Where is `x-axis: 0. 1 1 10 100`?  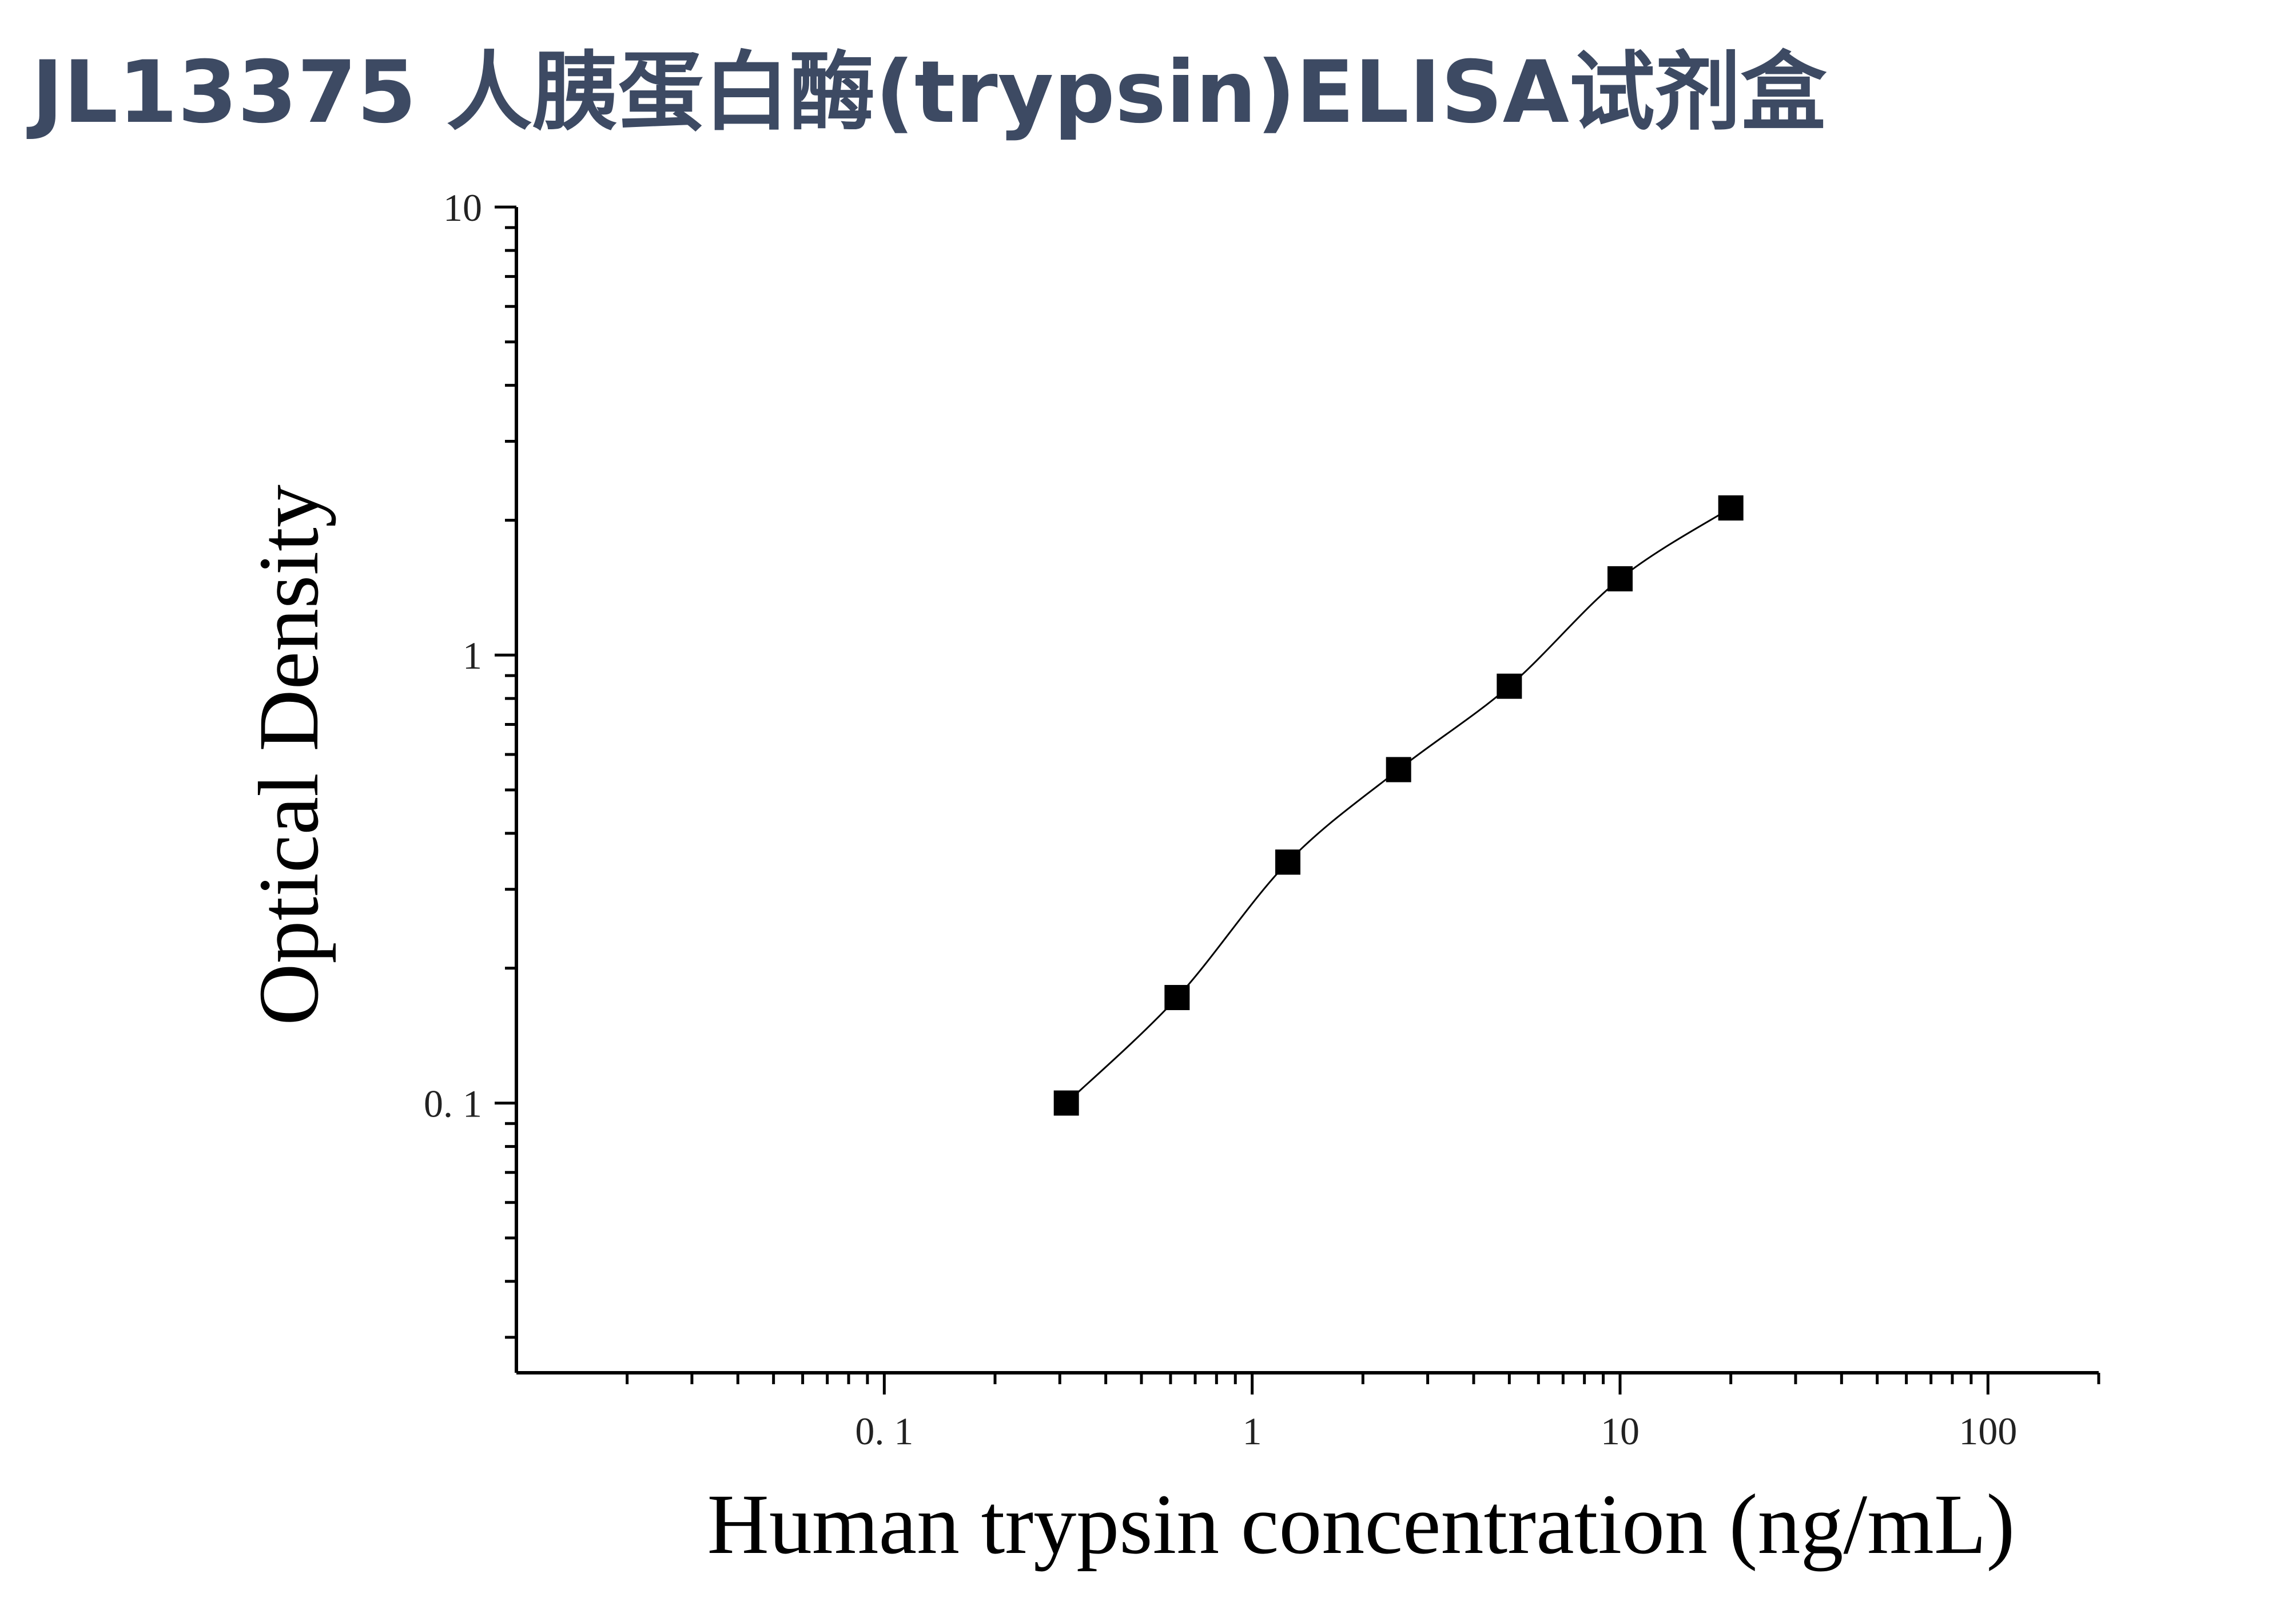 x-axis: 0. 1 1 10 100 is located at coordinates (1308, 1412).